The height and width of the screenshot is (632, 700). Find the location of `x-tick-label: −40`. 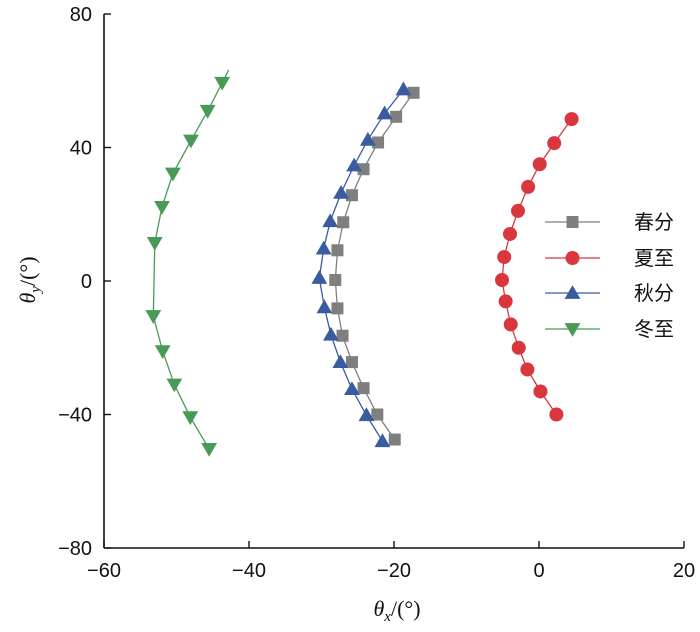

x-tick-label: −40 is located at coordinates (249, 571).